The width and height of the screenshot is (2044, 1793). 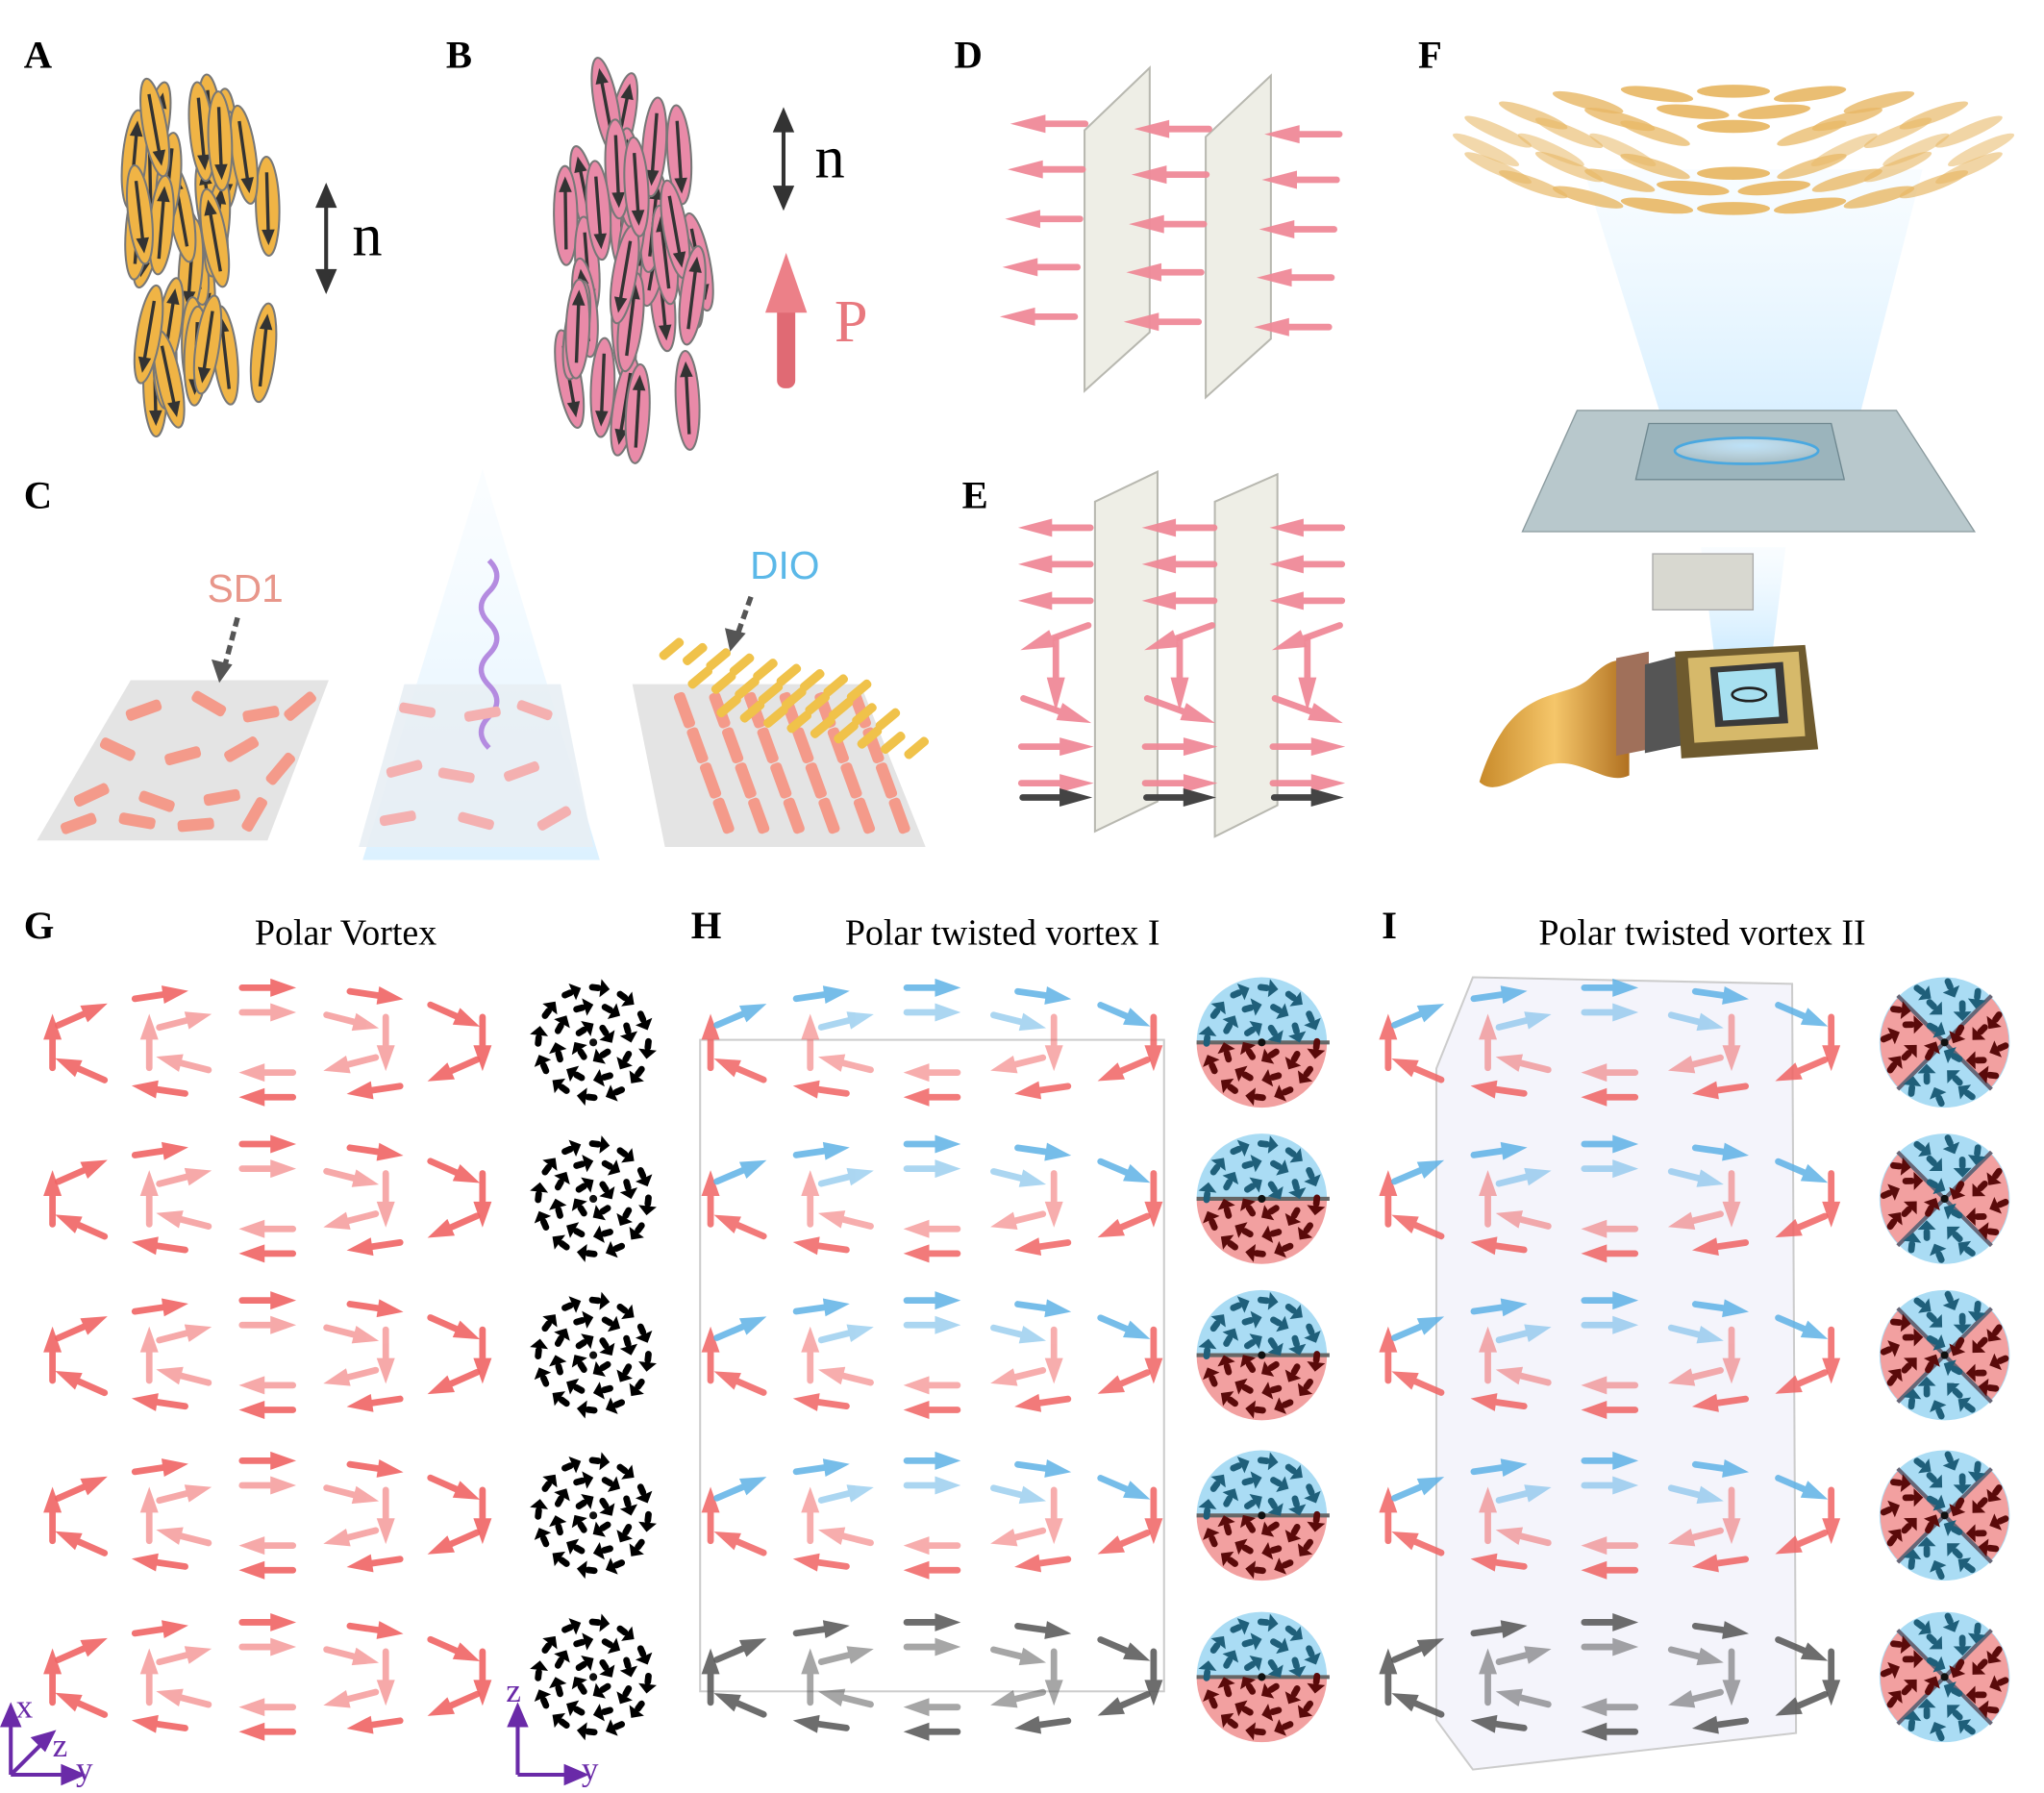 What do you see at coordinates (590, 1768) in the screenshot?
I see `axis-label-y: y` at bounding box center [590, 1768].